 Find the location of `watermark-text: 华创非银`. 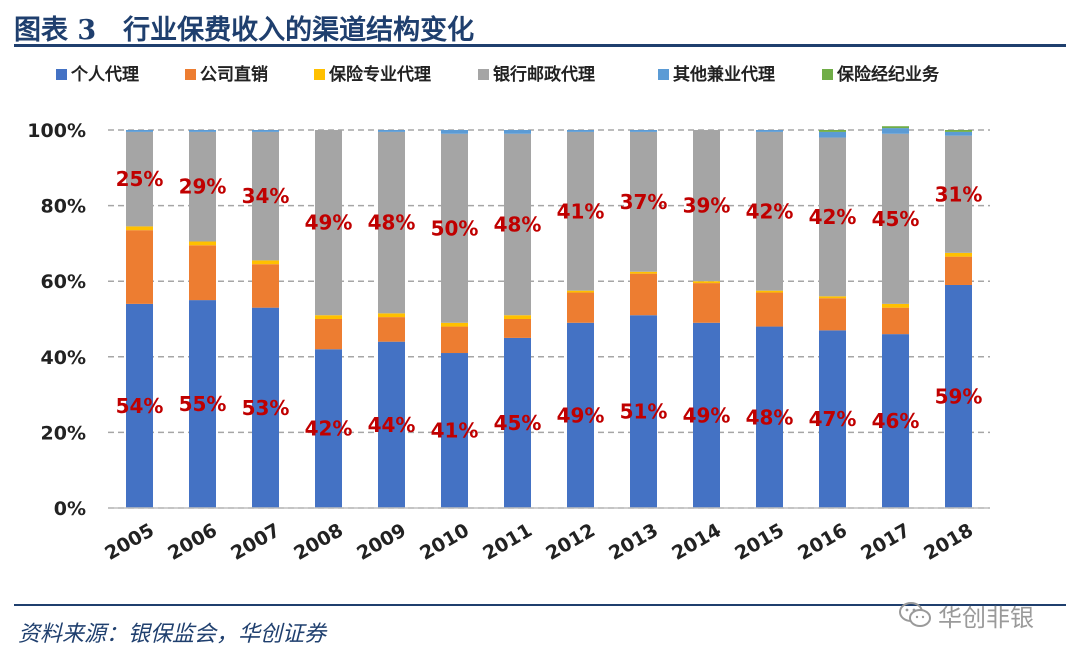

watermark-text: 华创非银 is located at coordinates (986, 617).